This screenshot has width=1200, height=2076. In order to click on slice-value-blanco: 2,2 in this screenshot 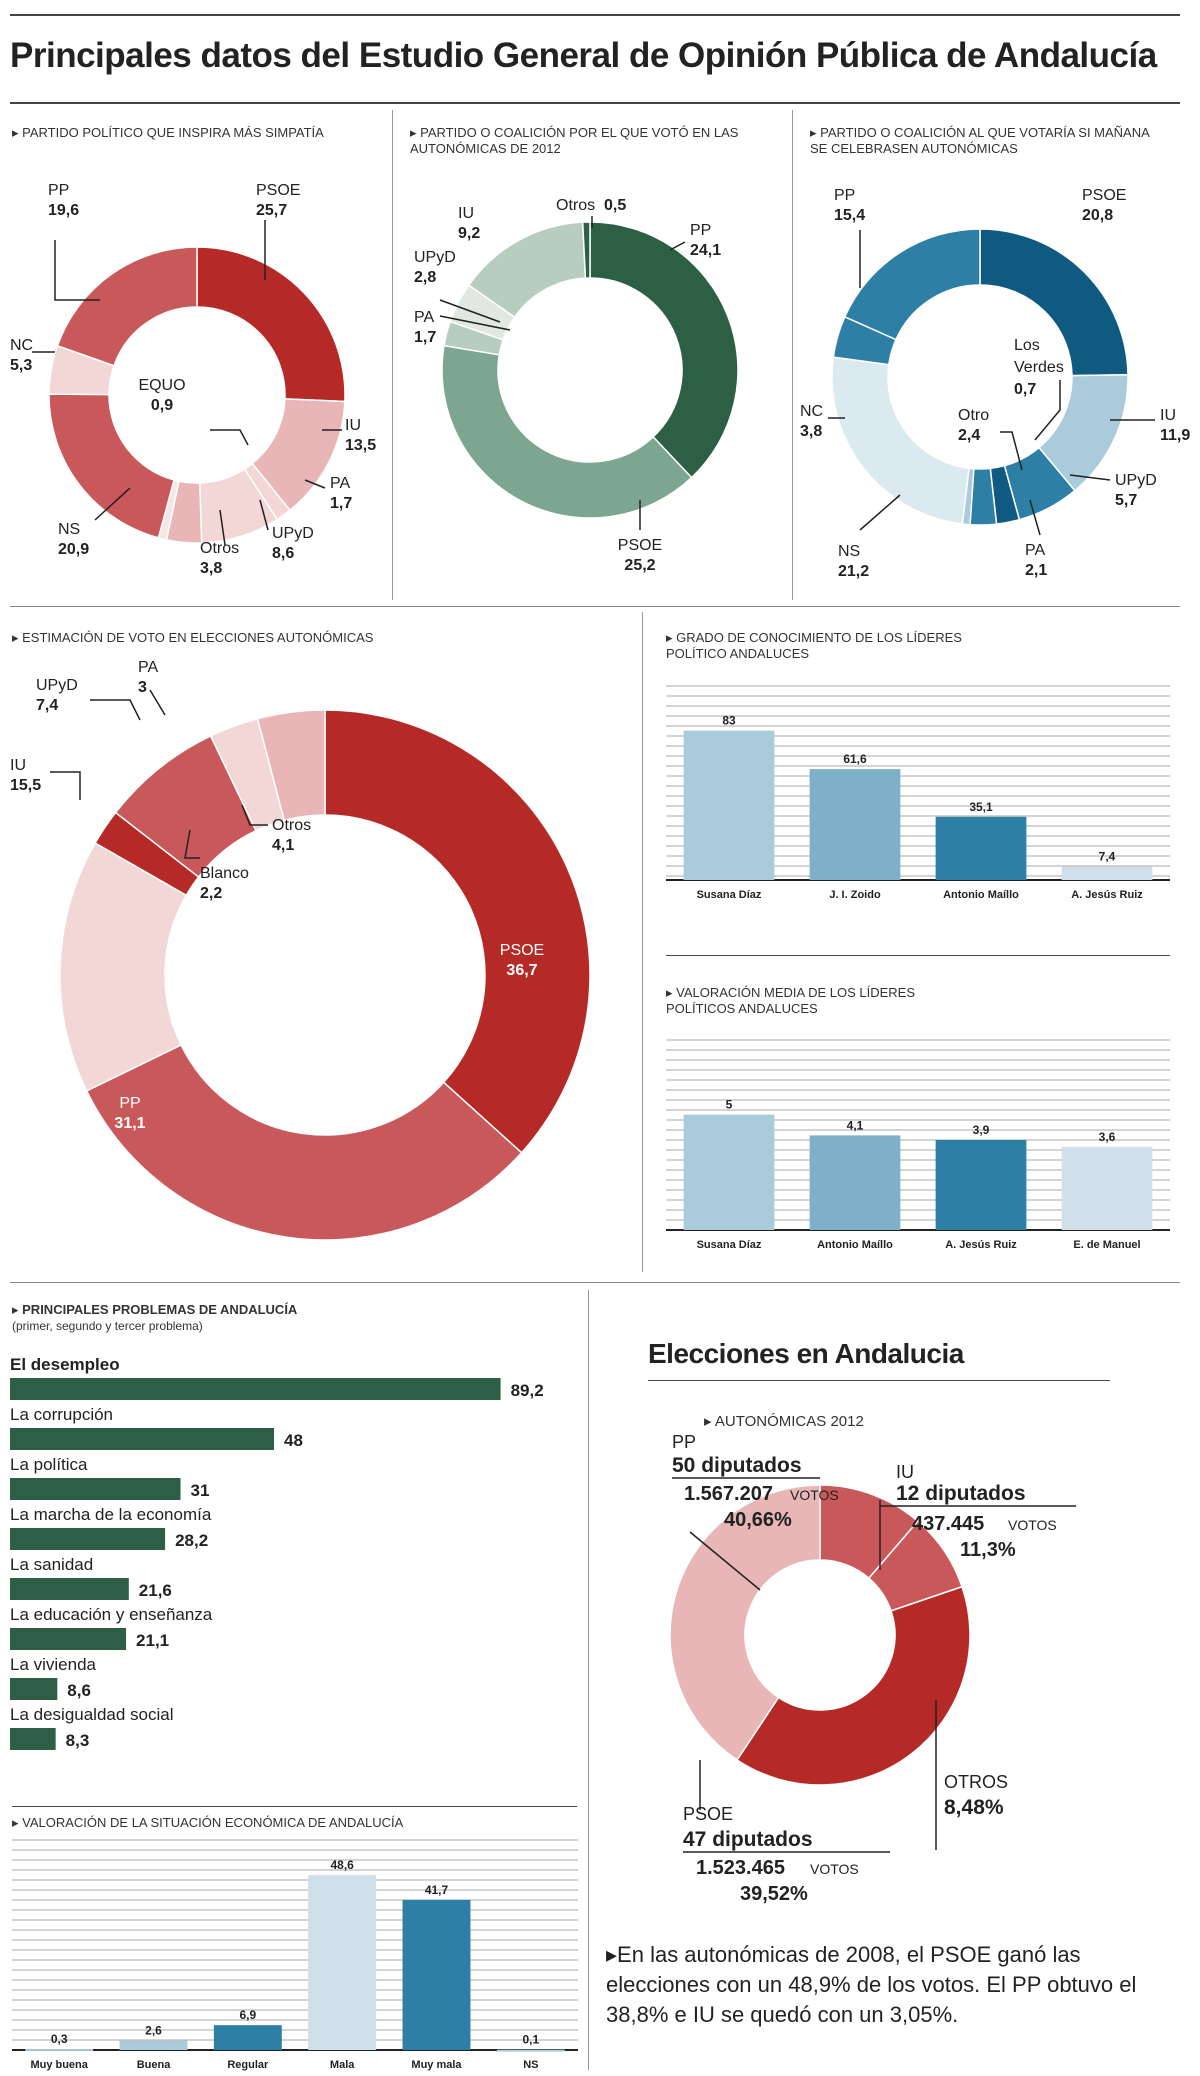, I will do `click(211, 893)`.